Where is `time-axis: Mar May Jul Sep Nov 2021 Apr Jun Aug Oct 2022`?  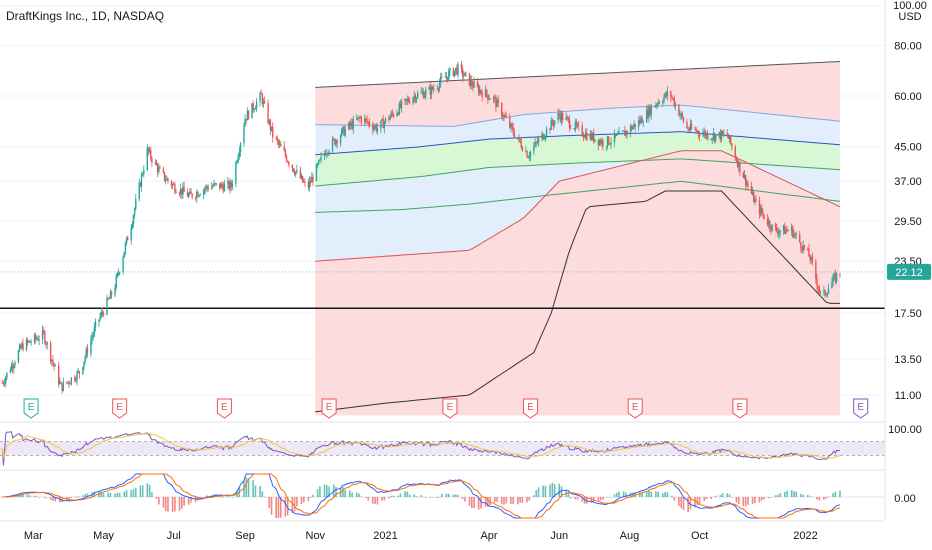
time-axis: Mar May Jul Sep Nov 2021 Apr Jun Aug Oct 2022 is located at coordinates (421, 536).